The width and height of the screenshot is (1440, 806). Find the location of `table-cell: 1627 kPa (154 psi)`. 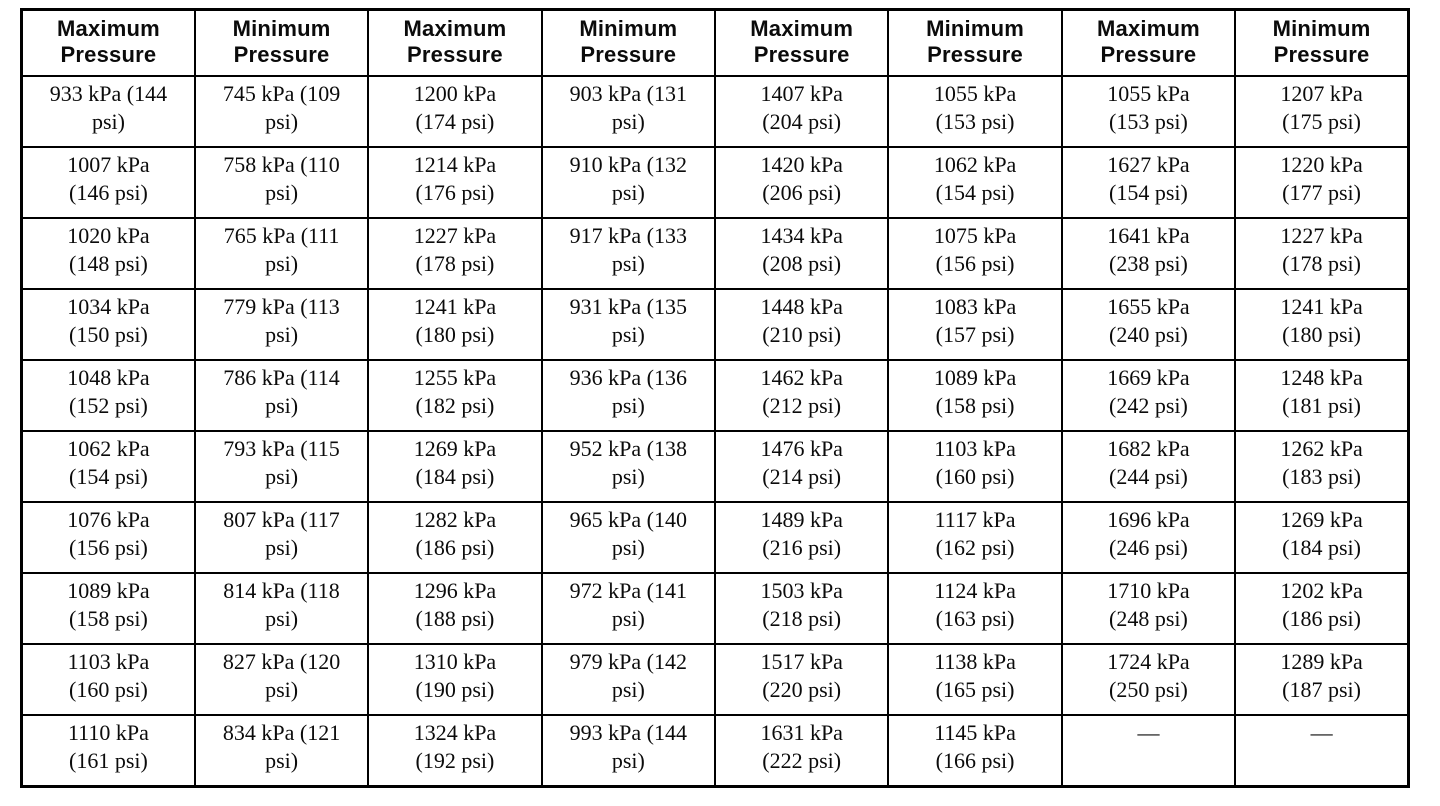

table-cell: 1627 kPa (154 psi) is located at coordinates (1148, 182).